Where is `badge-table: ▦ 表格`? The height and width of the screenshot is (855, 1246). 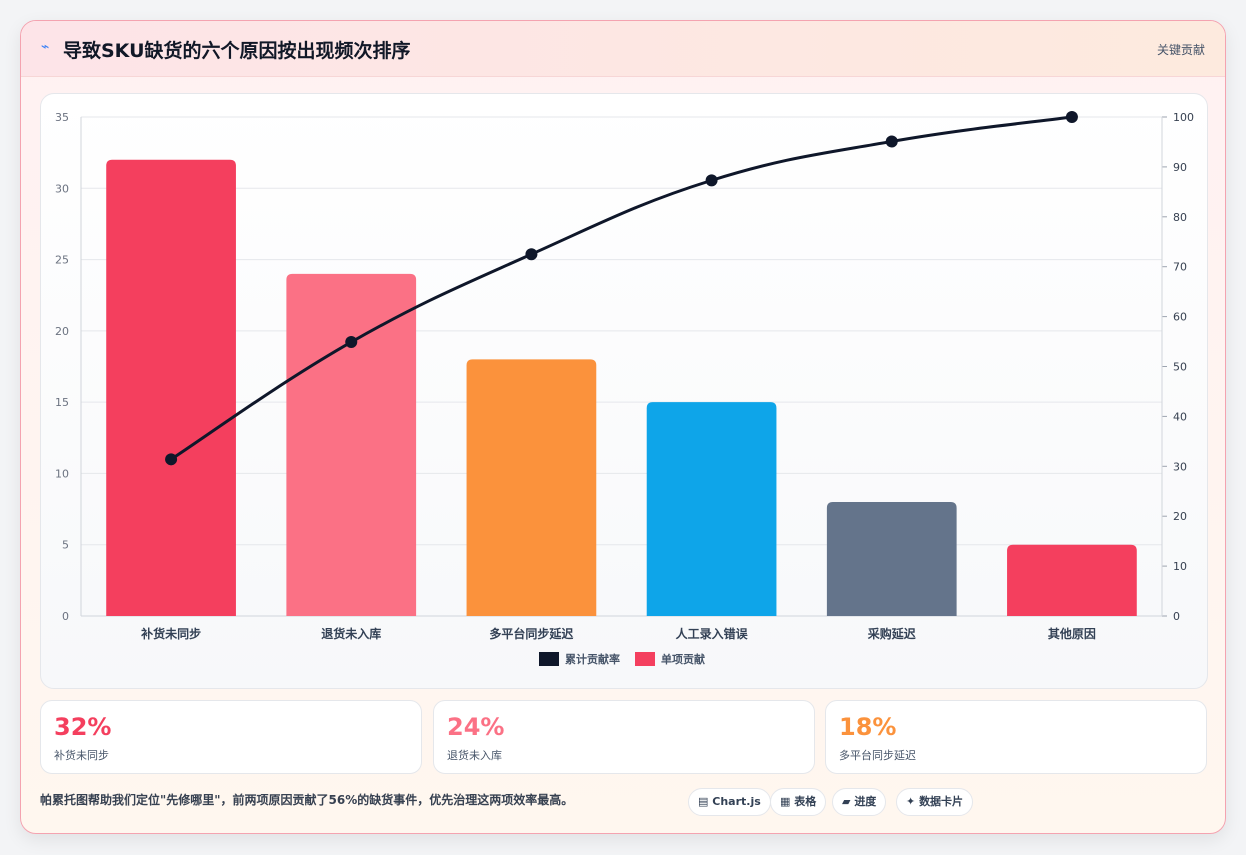 badge-table: ▦ 表格 is located at coordinates (798, 802).